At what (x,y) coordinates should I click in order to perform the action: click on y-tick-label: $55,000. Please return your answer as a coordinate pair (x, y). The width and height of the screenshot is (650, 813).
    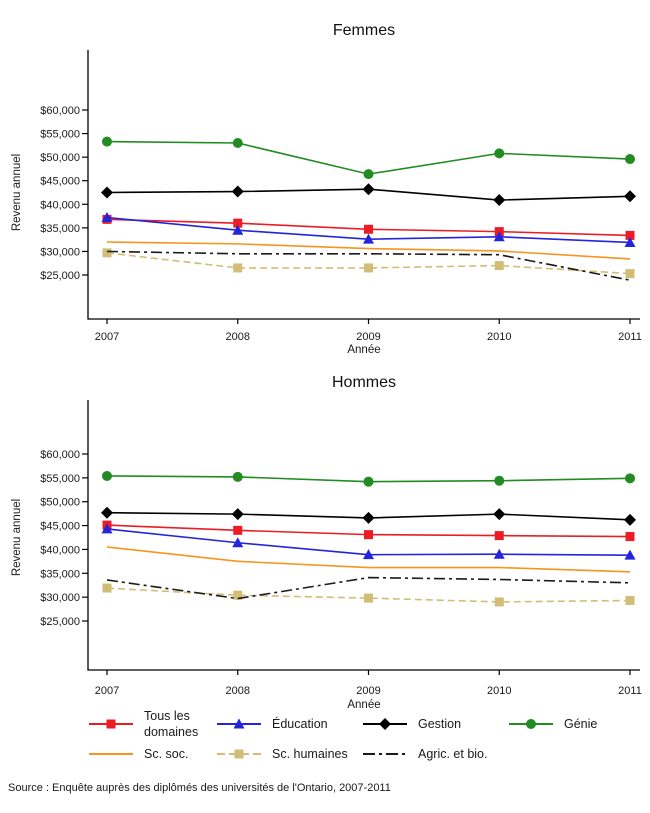
    Looking at the image, I should click on (60, 479).